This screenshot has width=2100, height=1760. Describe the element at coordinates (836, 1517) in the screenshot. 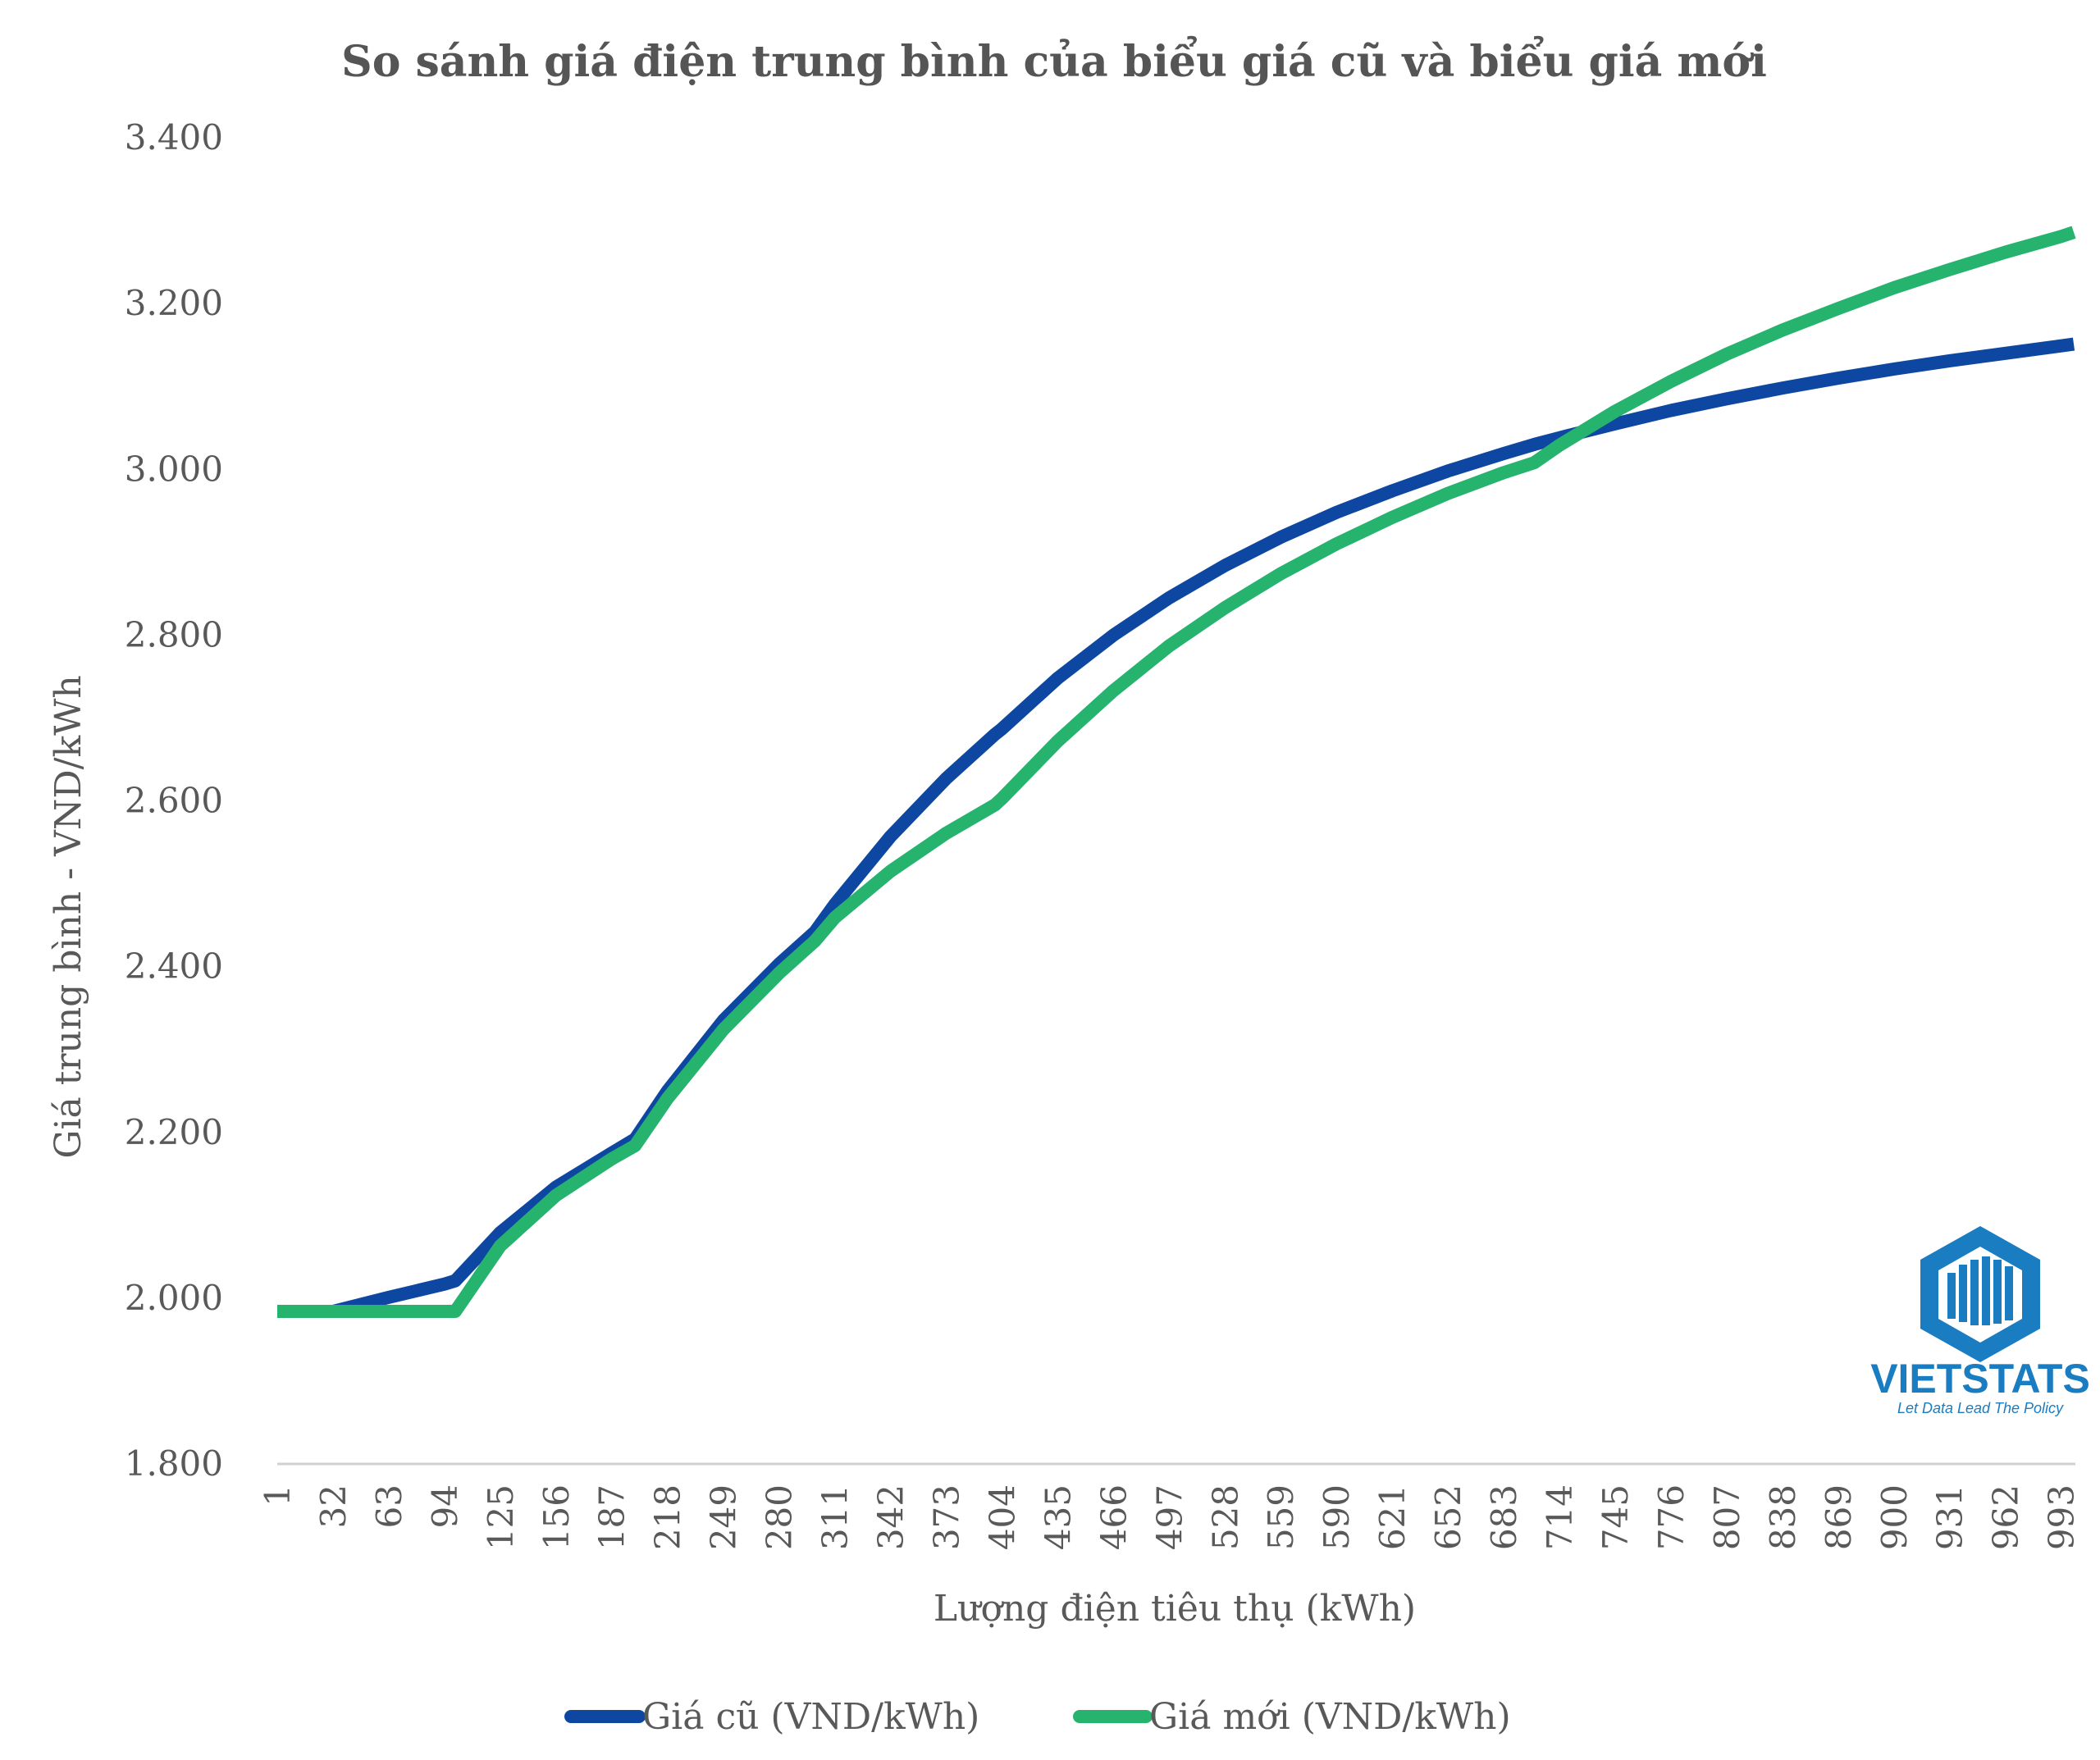

I see `x-tick-label: 311` at that location.